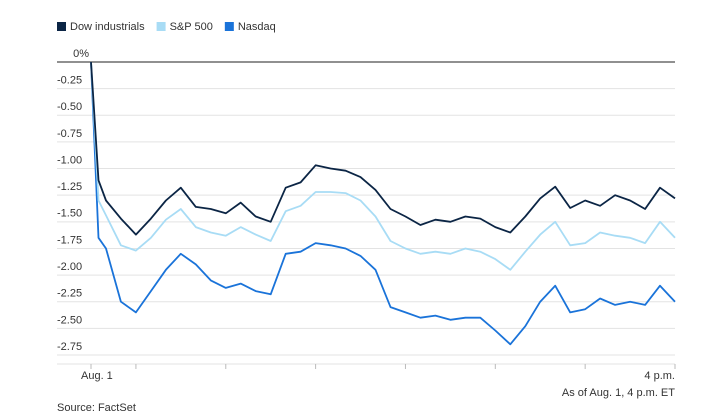 The width and height of the screenshot is (728, 419). Describe the element at coordinates (69, 347) in the screenshot. I see `y-tick-label: -2.75` at that location.